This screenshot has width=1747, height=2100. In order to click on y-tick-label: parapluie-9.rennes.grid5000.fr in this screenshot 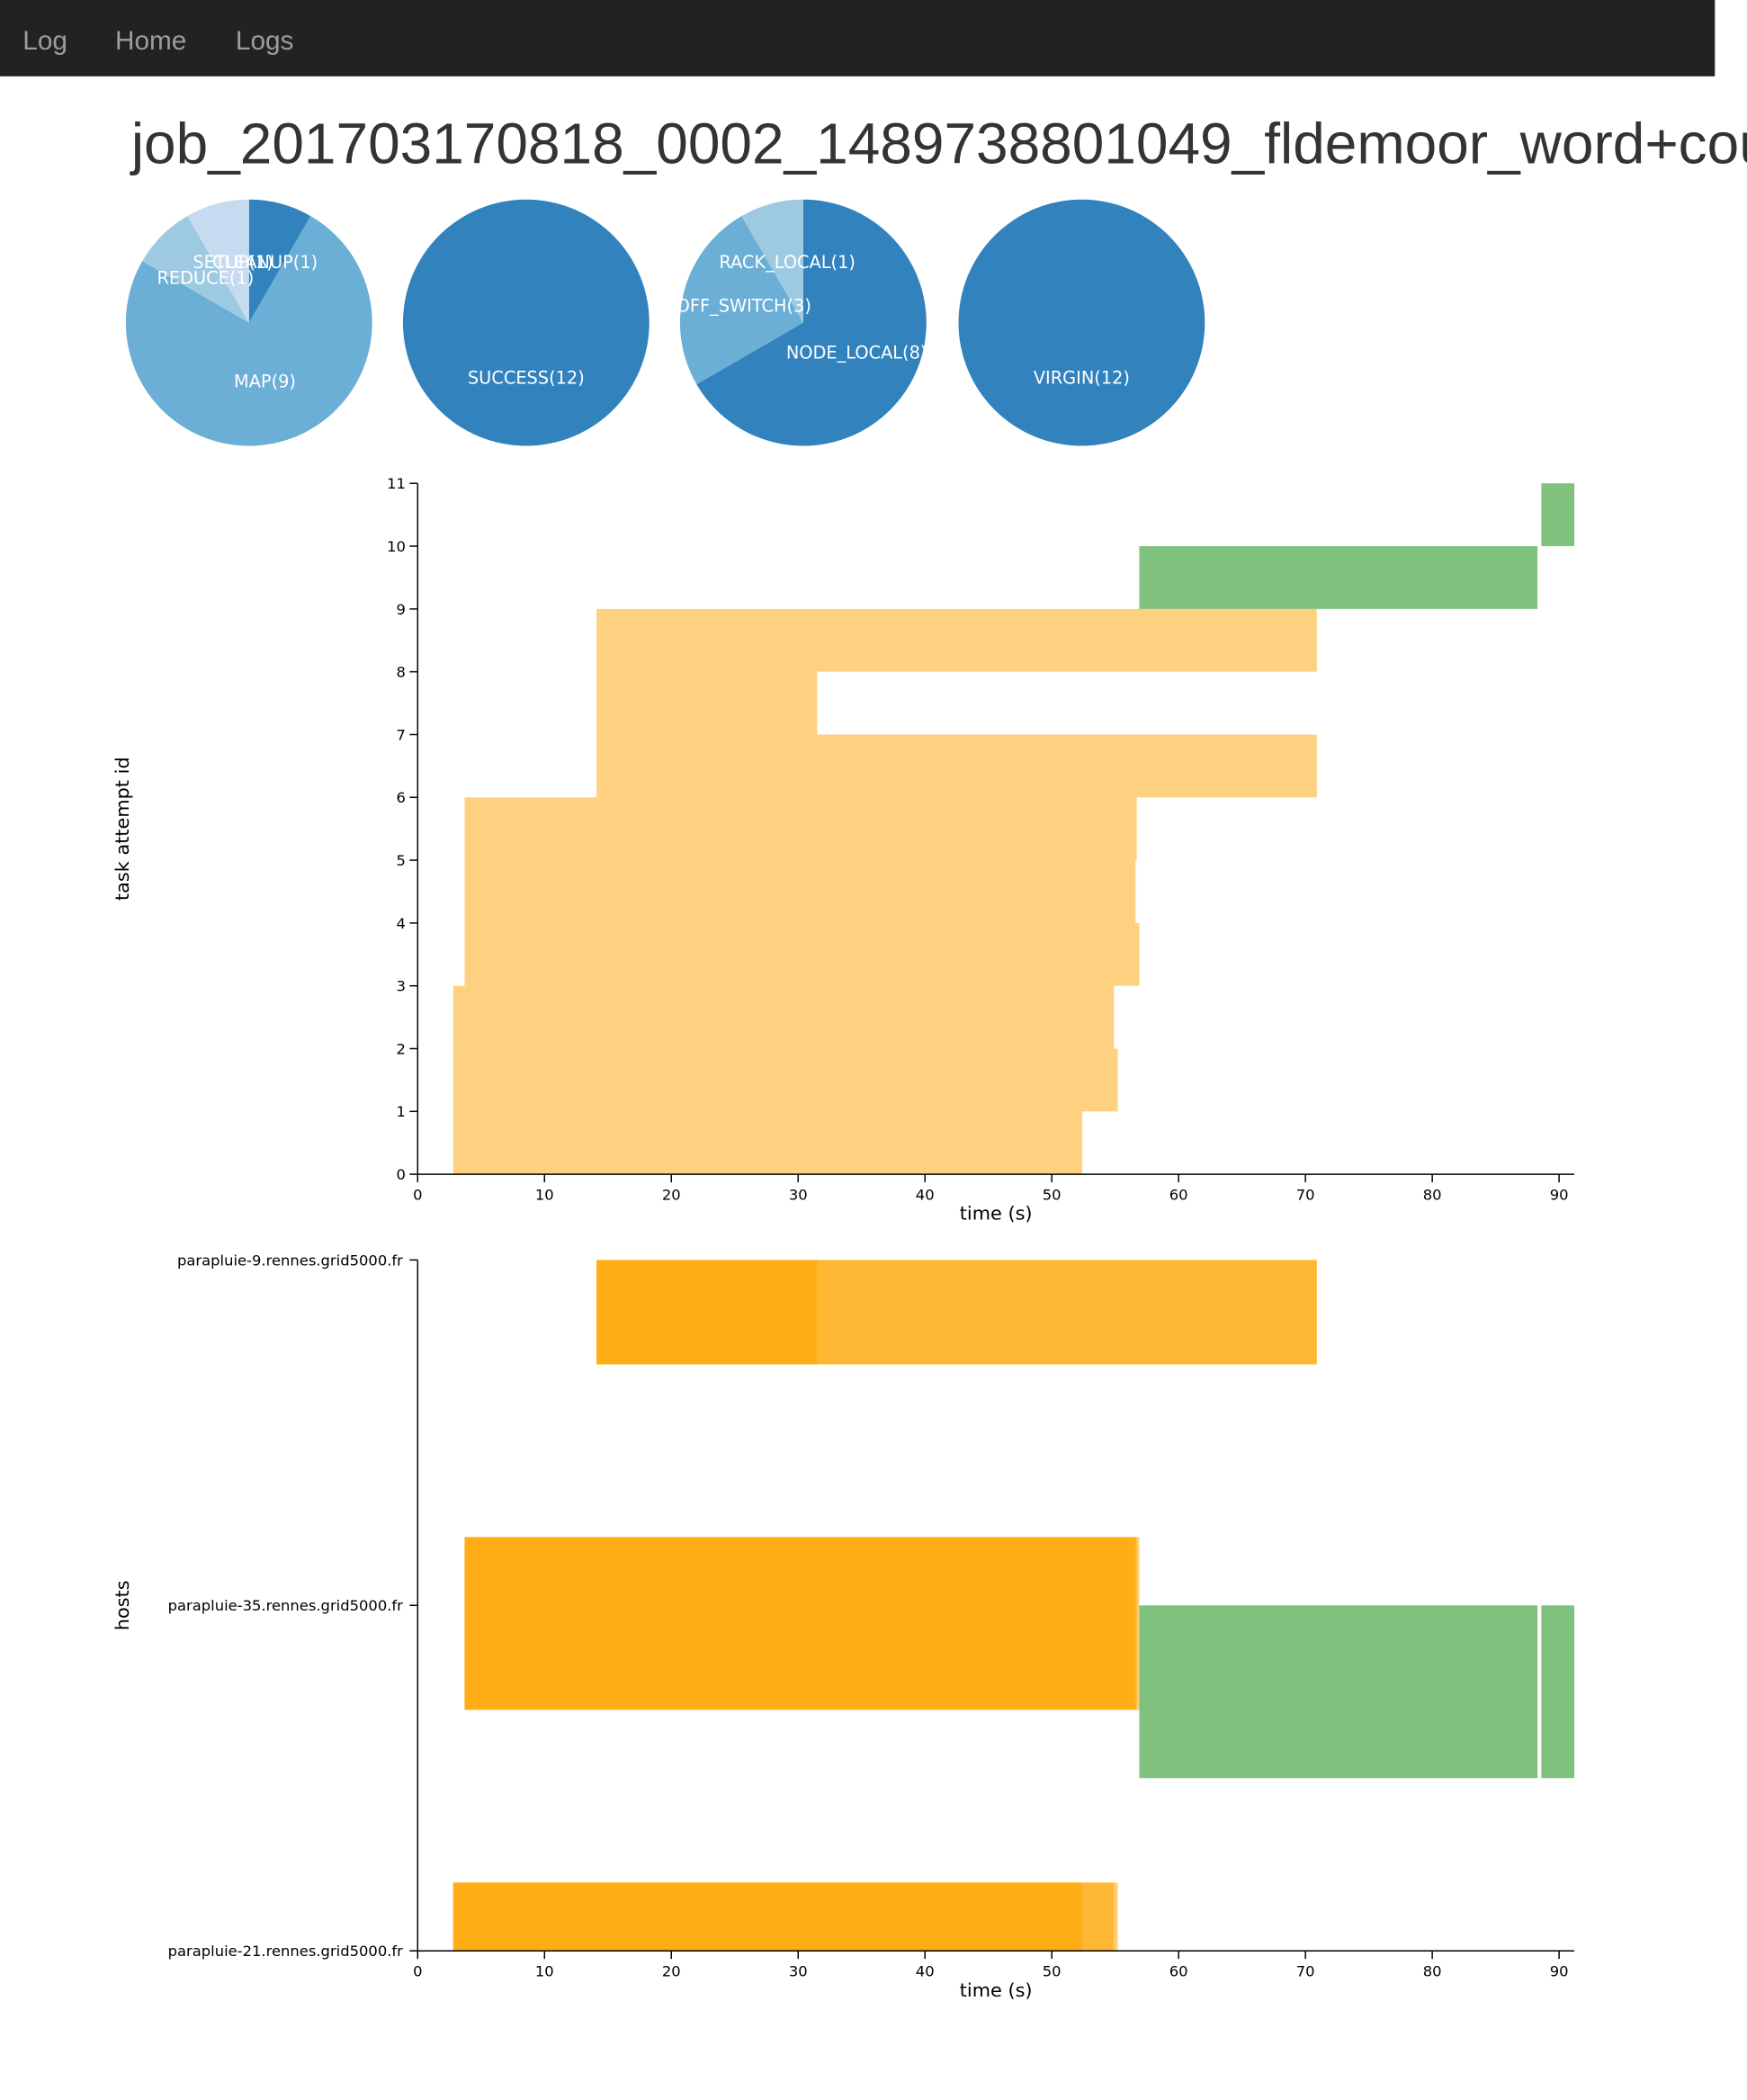, I will do `click(290, 1260)`.